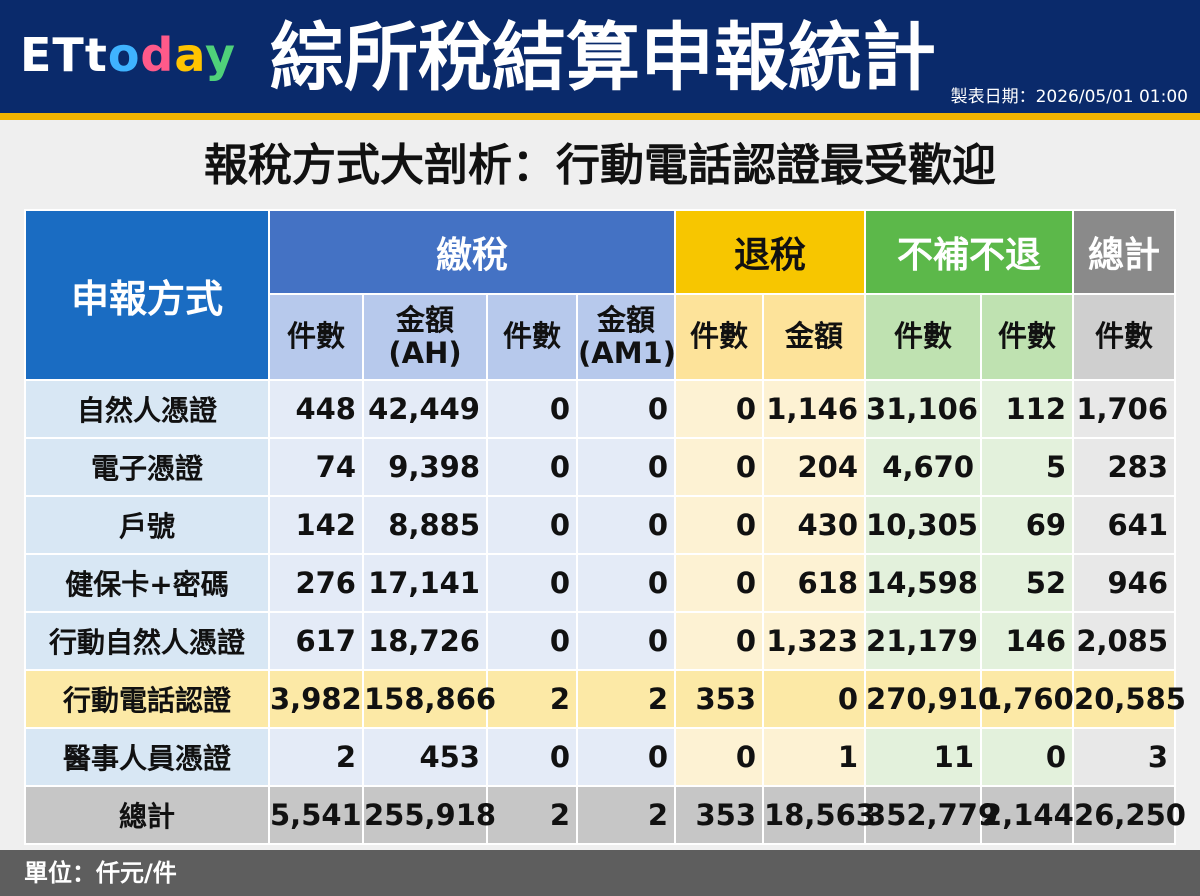 This screenshot has height=896, width=1200. What do you see at coordinates (147, 583) in the screenshot?
I see `row-label: 健保卡+密碼` at bounding box center [147, 583].